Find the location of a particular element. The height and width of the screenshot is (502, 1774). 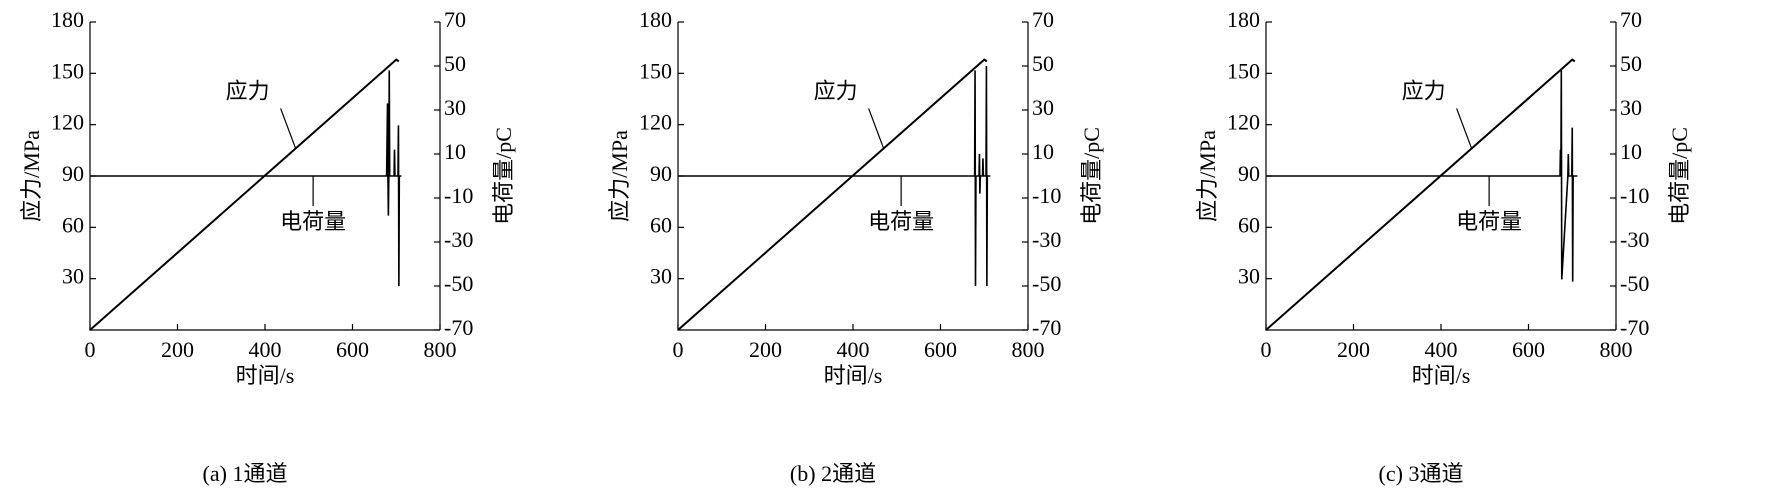

caption: (a) 1通道 is located at coordinates (245, 473).